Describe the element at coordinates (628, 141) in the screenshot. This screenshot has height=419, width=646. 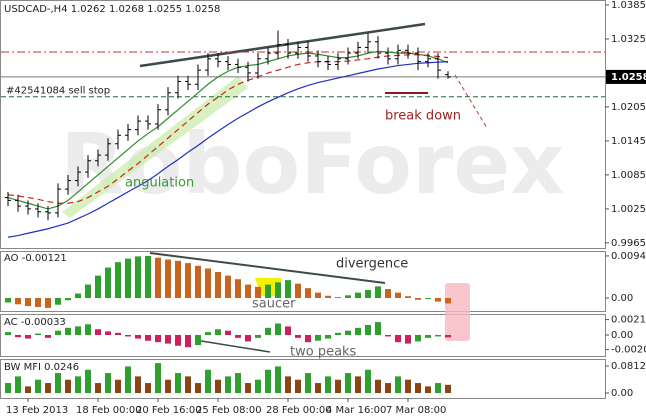
I see `y-tick-label: 1.0145` at that location.